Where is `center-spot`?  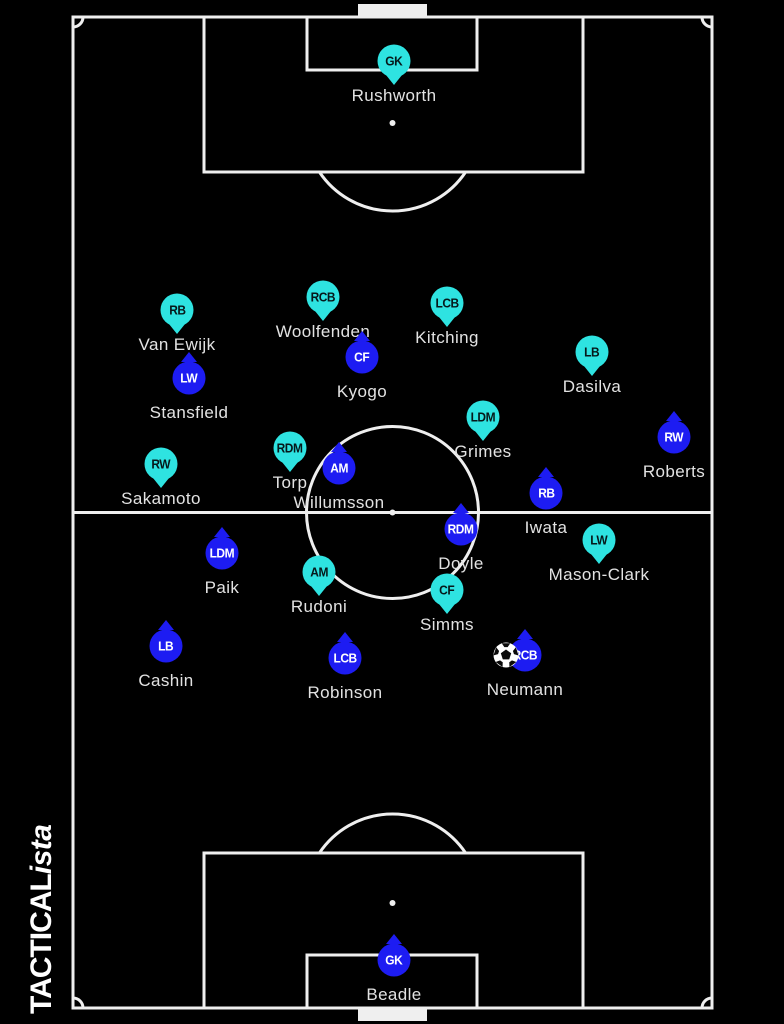
center-spot is located at coordinates (392, 512).